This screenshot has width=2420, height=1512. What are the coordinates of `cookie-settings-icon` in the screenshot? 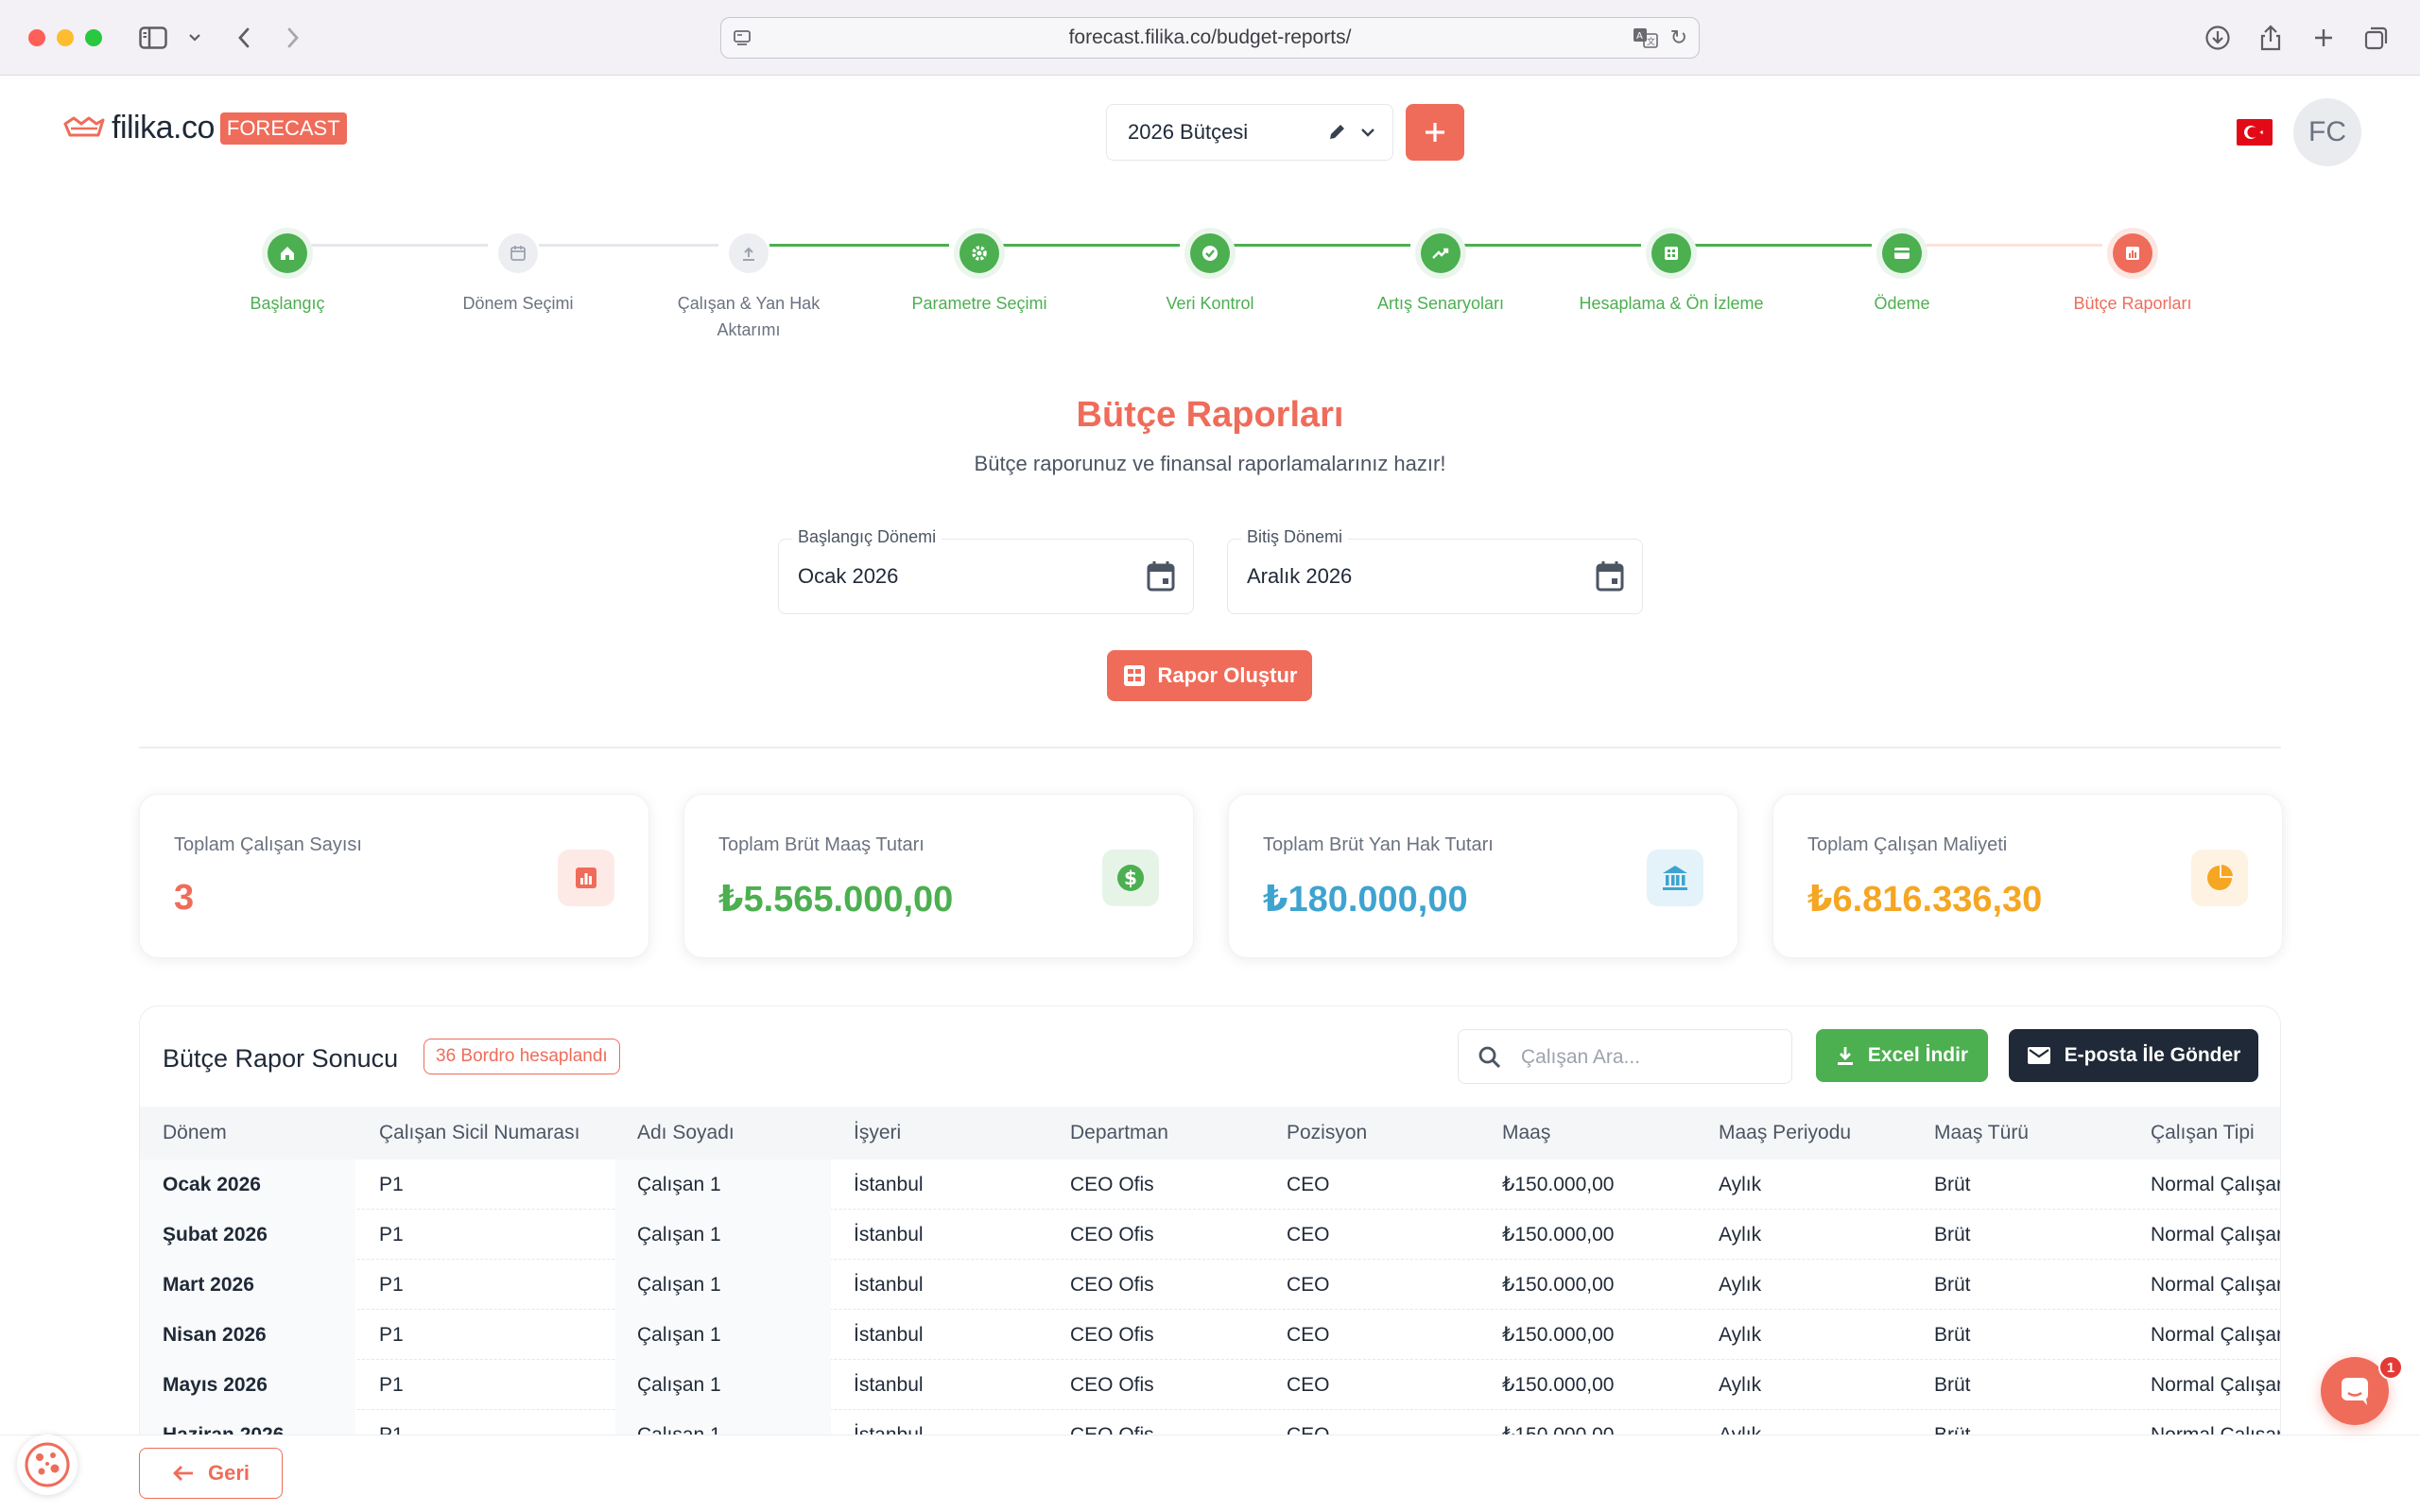 It's located at (47, 1465).